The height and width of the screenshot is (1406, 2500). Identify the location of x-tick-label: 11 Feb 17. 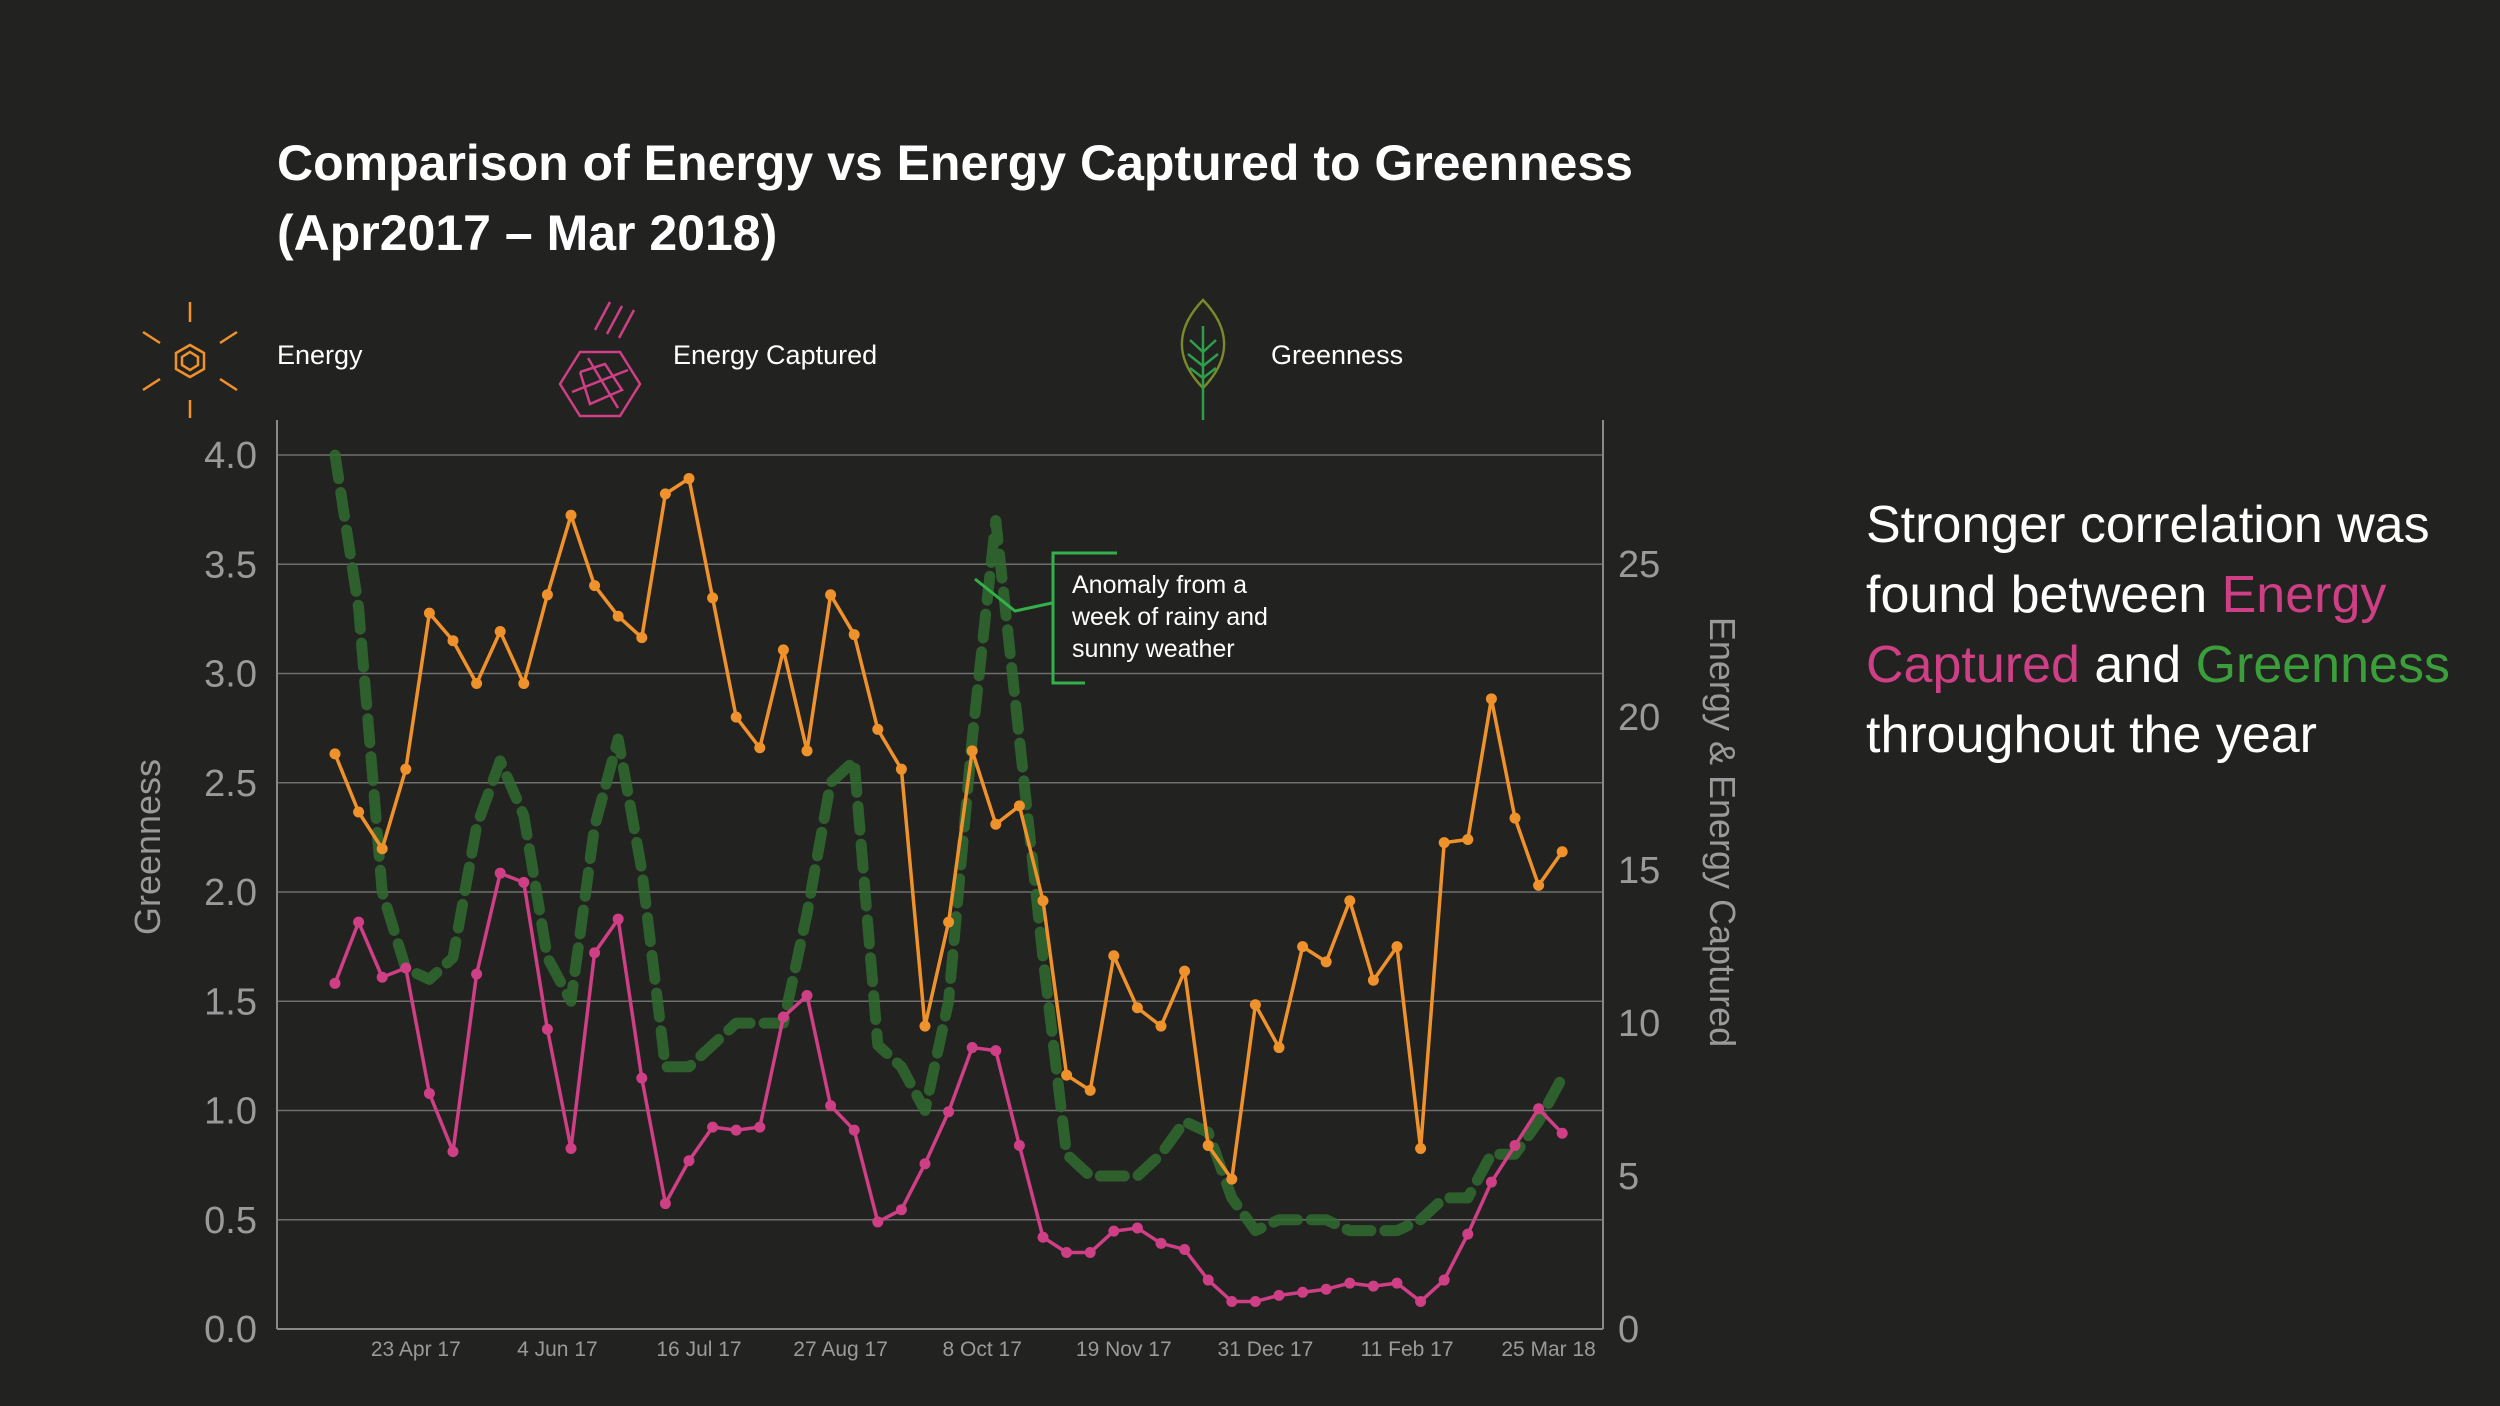
(1406, 1349).